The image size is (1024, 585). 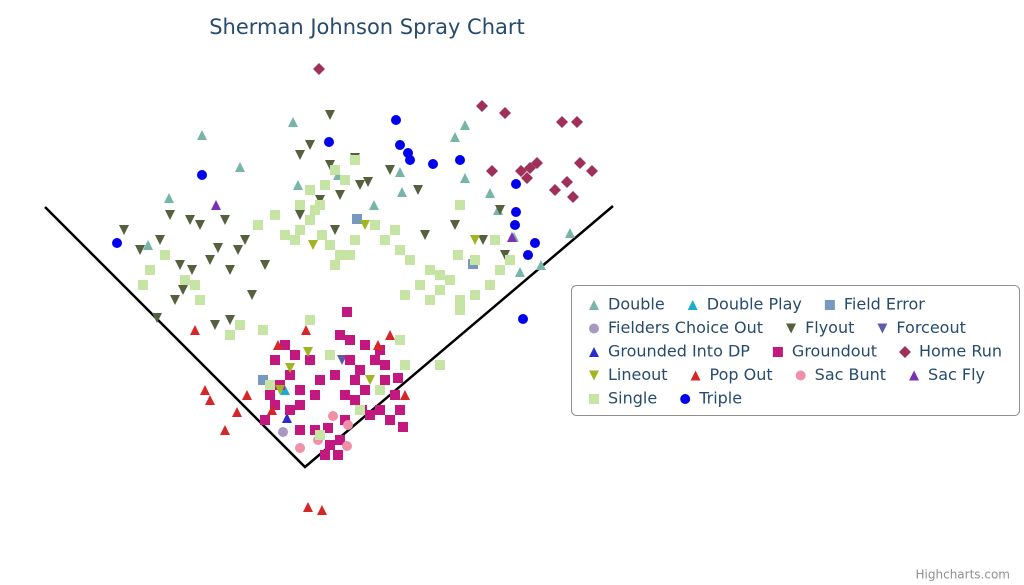 What do you see at coordinates (636, 304) in the screenshot?
I see `legend-label: Double` at bounding box center [636, 304].